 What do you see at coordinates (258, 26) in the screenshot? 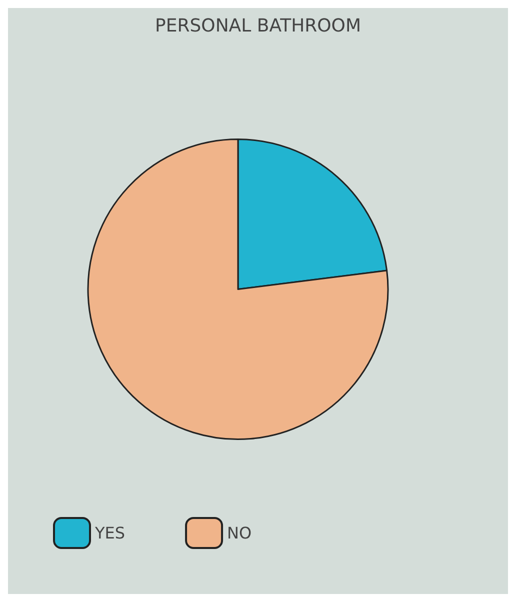
I see `chart-title: PERSONAL BATHROOM` at bounding box center [258, 26].